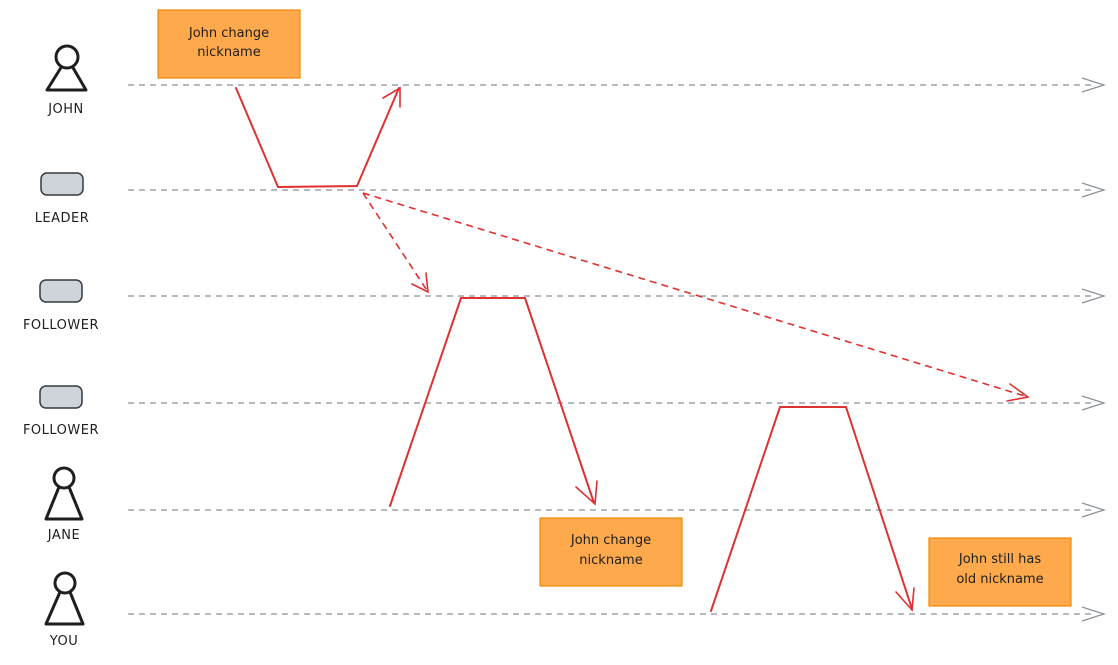 This screenshot has height=665, width=1118. Describe the element at coordinates (62, 218) in the screenshot. I see `actor-label-leader: LEADER` at that location.